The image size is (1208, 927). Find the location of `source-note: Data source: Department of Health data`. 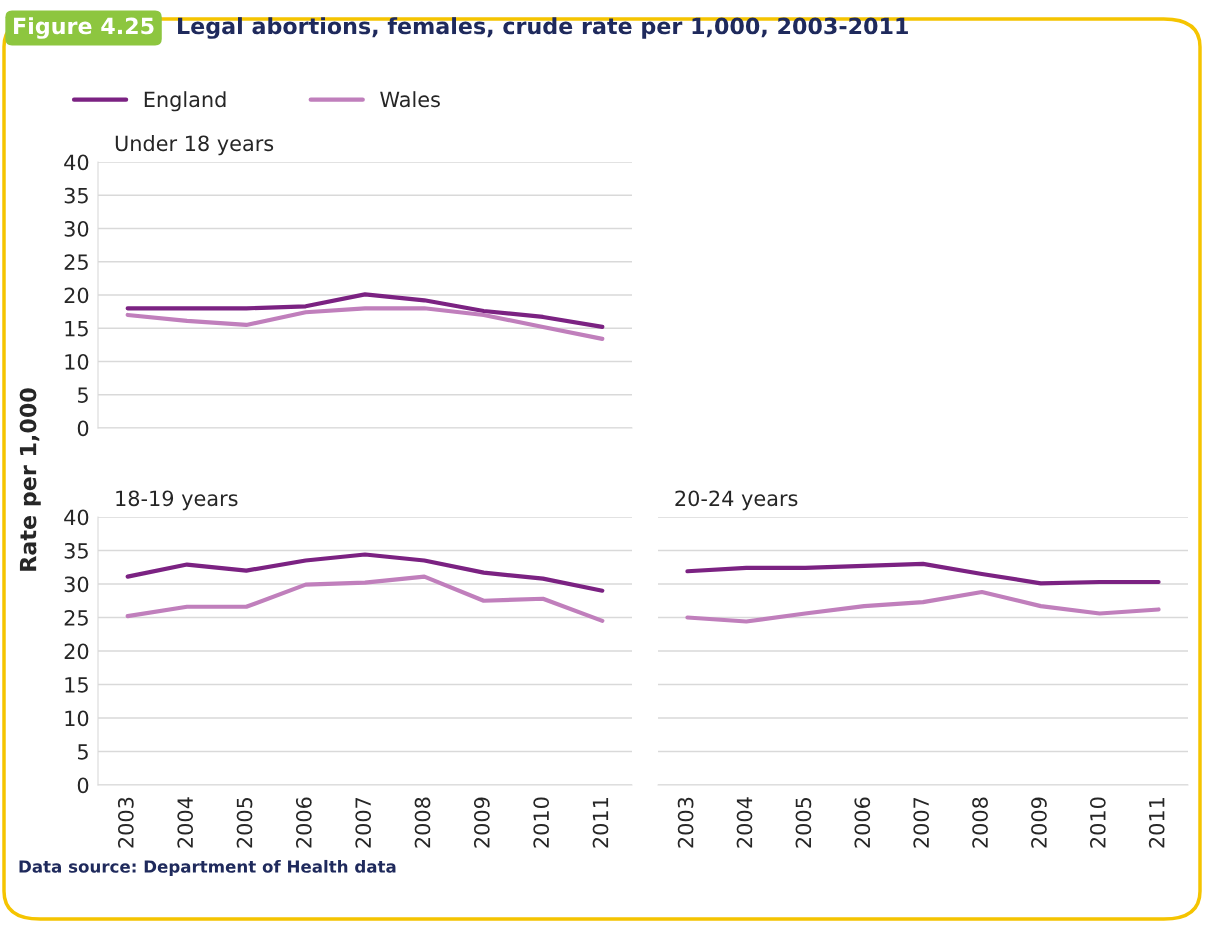

source-note: Data source: Department of Health data is located at coordinates (207, 868).